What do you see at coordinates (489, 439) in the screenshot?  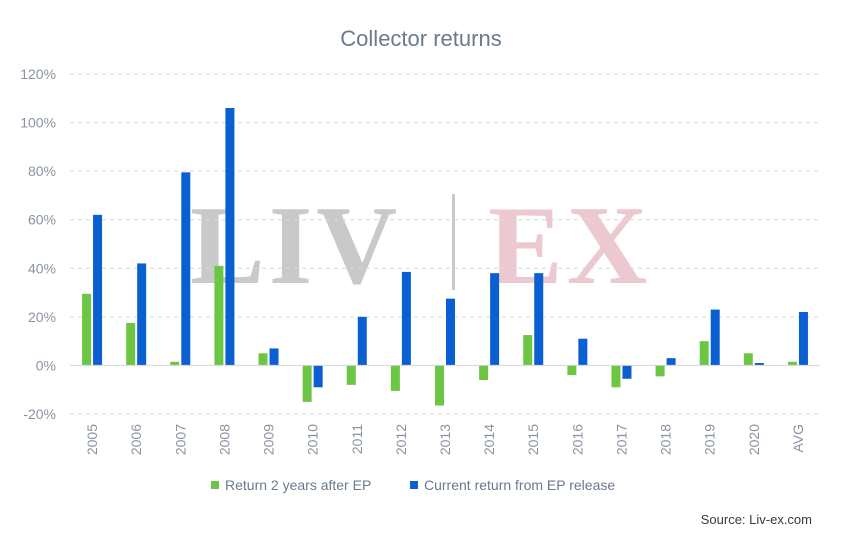 I see `x-tick-label: 2014` at bounding box center [489, 439].